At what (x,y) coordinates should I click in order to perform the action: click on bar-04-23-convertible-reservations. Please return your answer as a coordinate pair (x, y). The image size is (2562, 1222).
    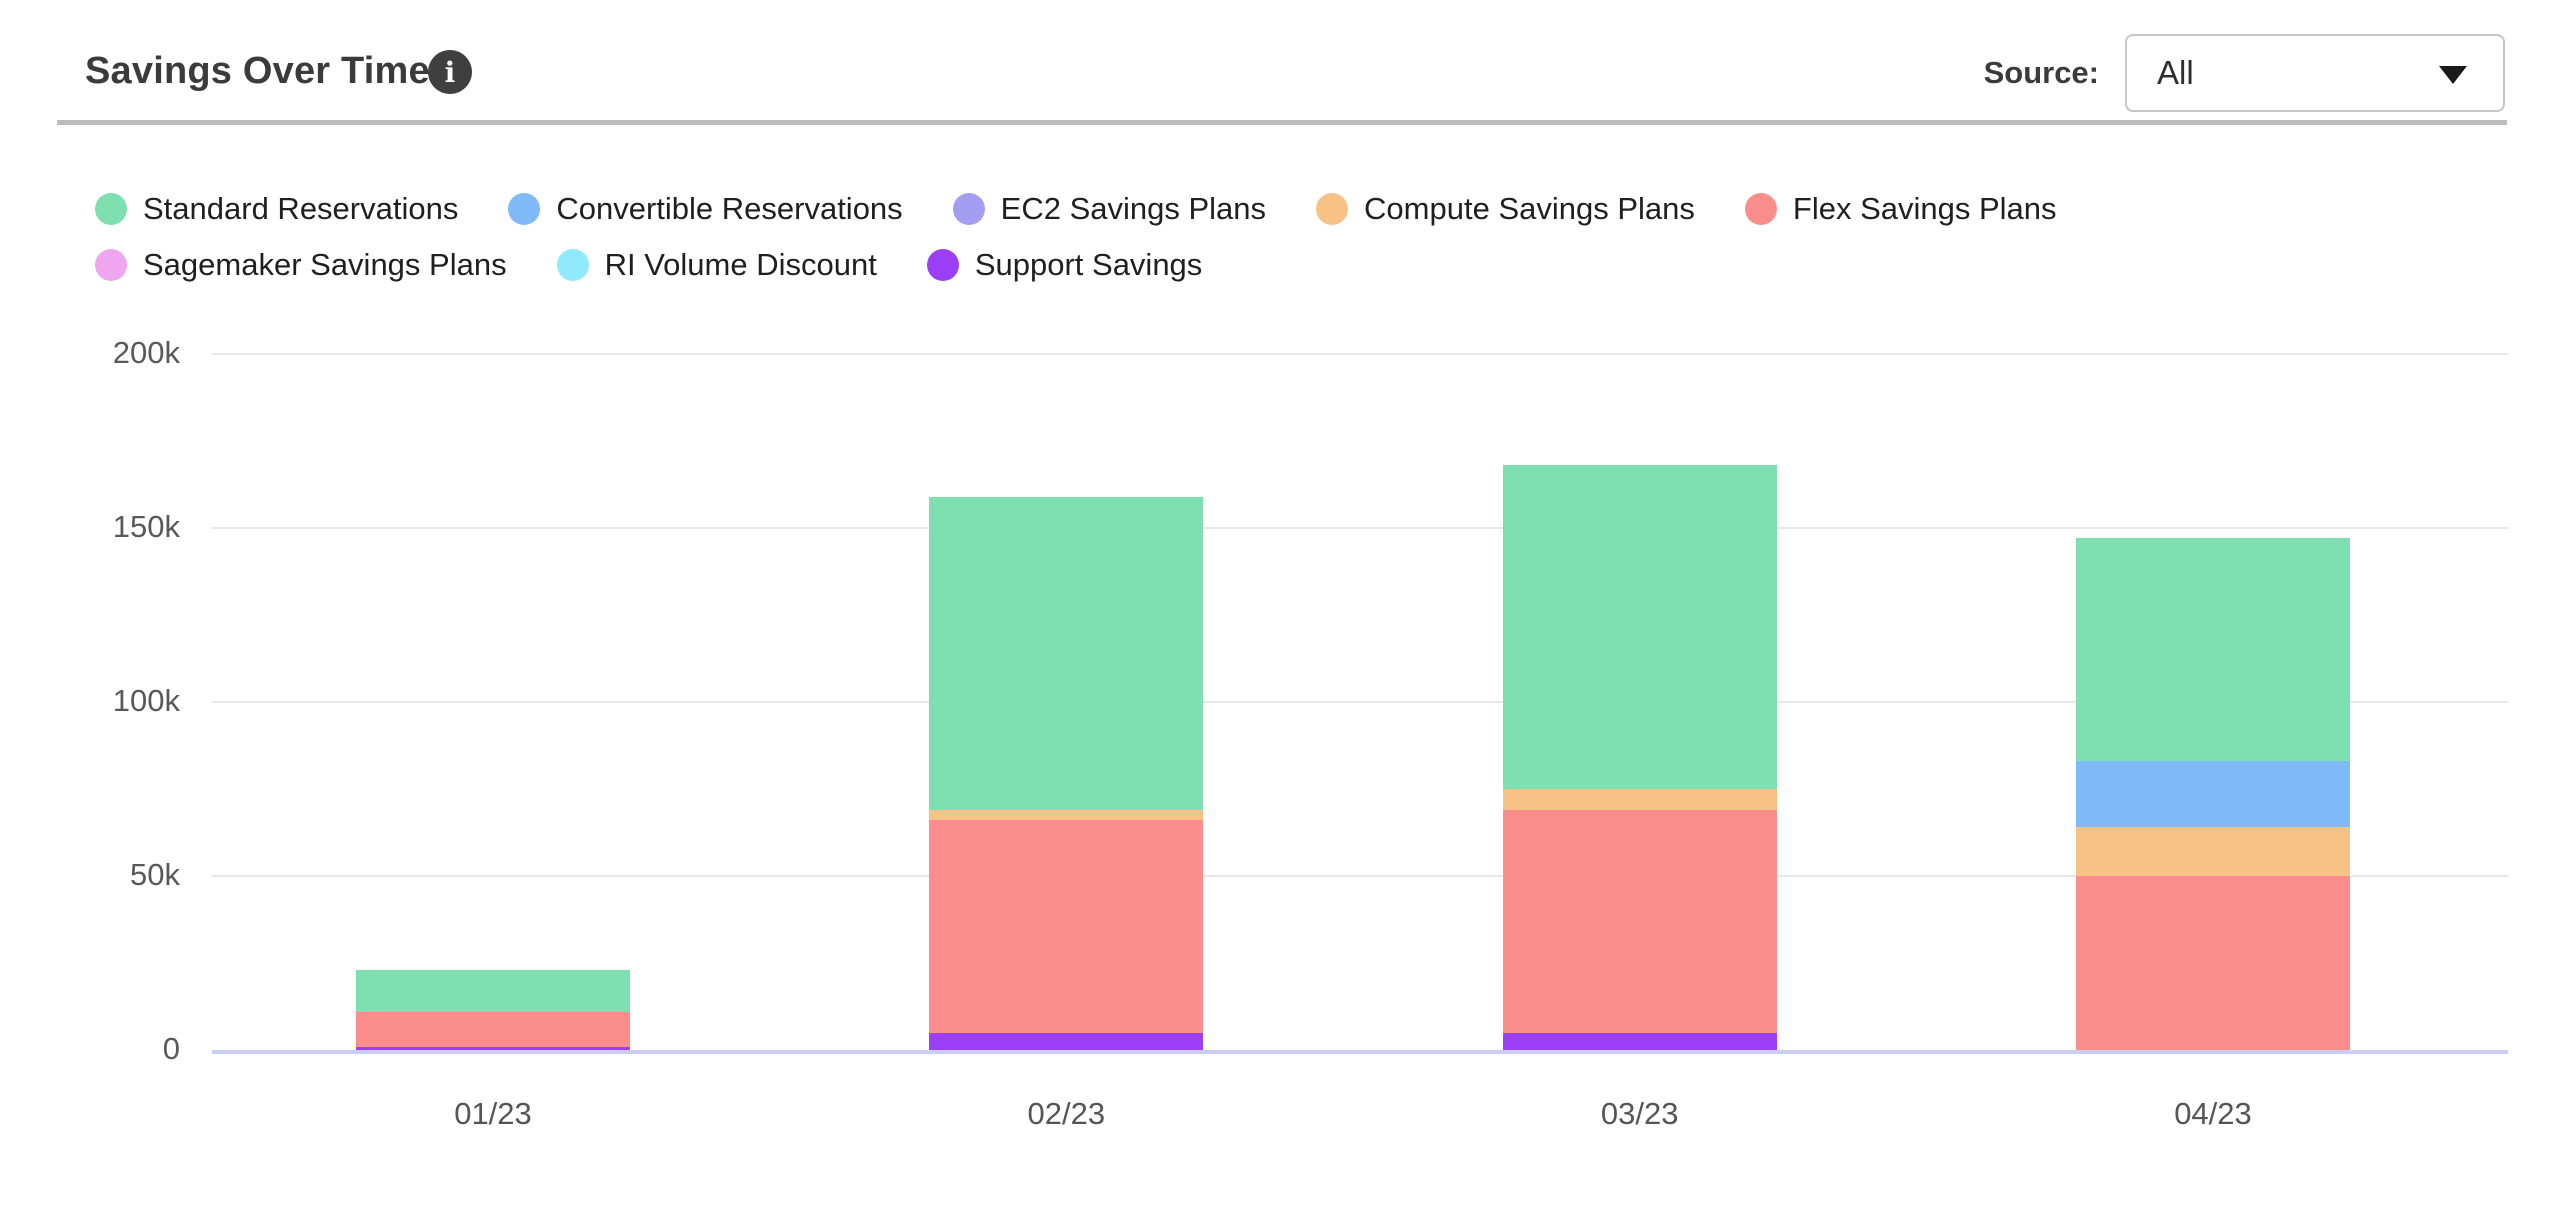
    Looking at the image, I should click on (2212, 794).